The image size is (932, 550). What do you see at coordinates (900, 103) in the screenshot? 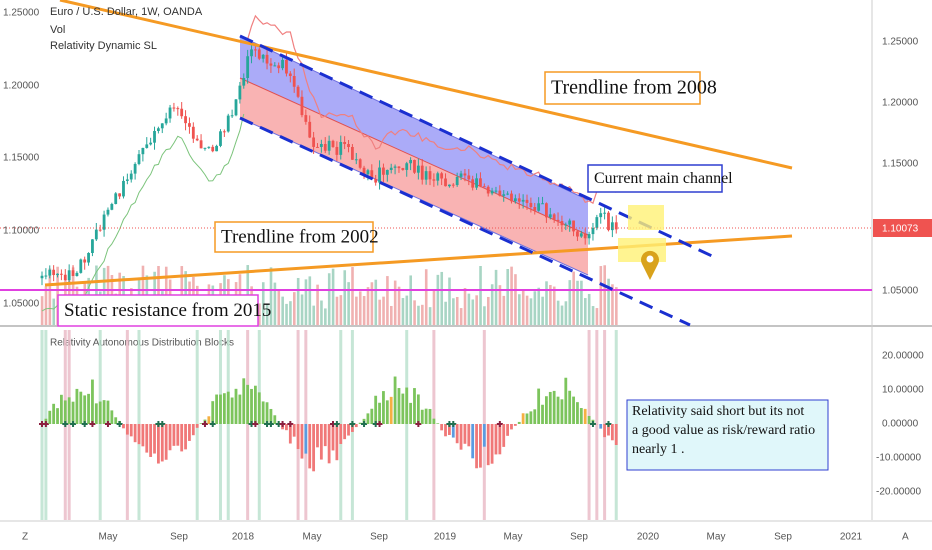
I see `right-axis-label: 1.20000` at bounding box center [900, 103].